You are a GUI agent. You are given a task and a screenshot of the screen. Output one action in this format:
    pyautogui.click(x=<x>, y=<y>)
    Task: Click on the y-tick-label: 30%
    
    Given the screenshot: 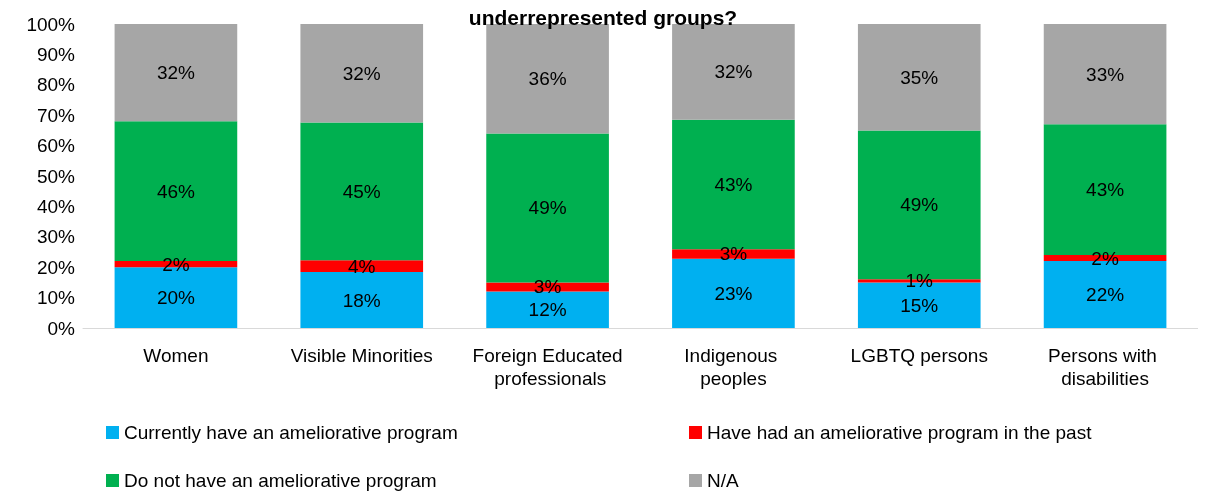 What is the action you would take?
    pyautogui.click(x=56, y=237)
    